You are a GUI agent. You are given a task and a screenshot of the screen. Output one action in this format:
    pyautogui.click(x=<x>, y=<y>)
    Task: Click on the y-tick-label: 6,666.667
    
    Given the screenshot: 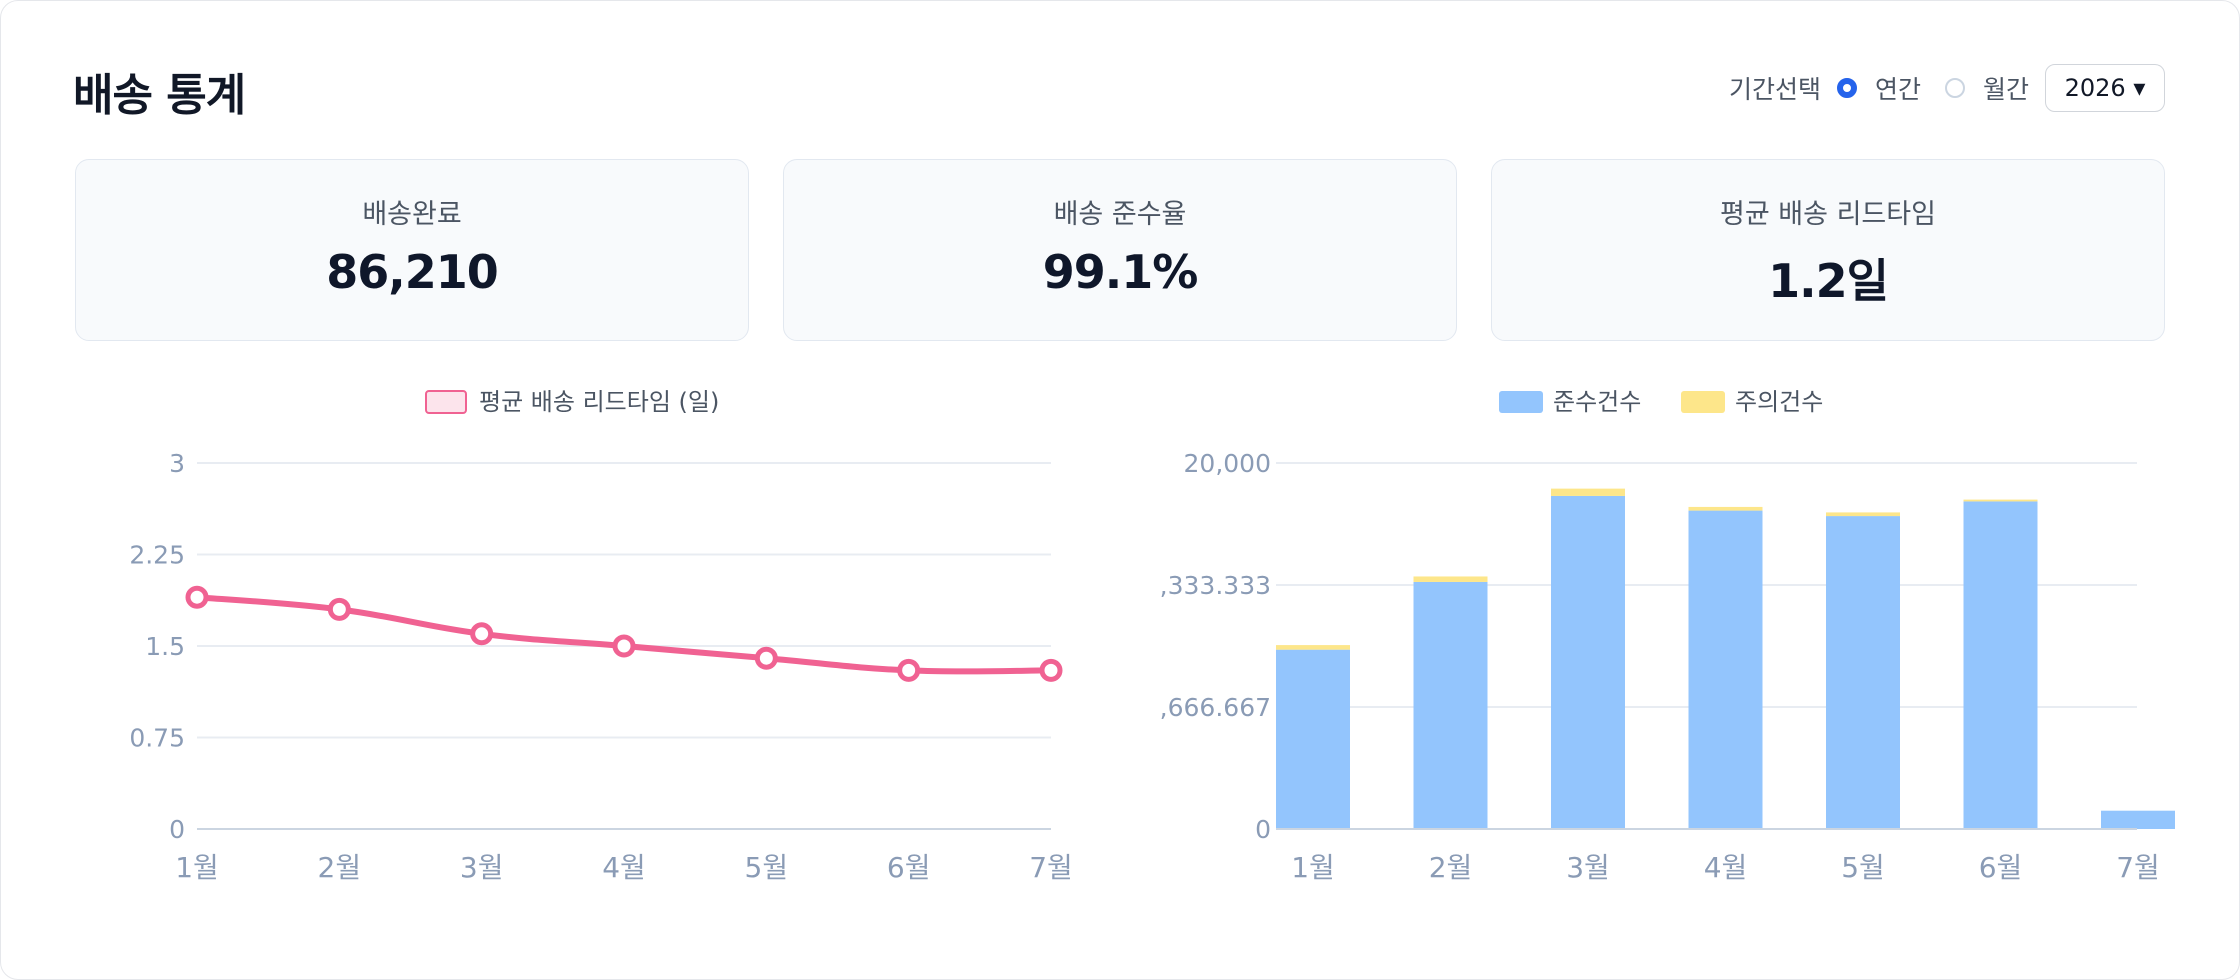 What is the action you would take?
    pyautogui.click(x=1207, y=707)
    